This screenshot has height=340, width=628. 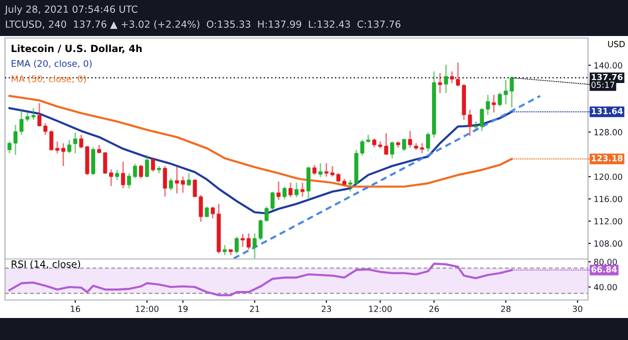 I want to click on x-tick-label: 26, so click(x=434, y=309).